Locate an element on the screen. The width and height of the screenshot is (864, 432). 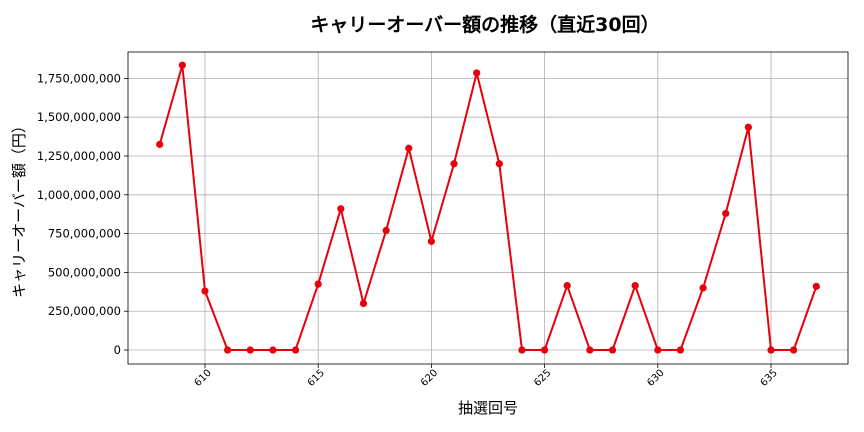
y-tick-label: 1,750,000,000 is located at coordinates (79, 78).